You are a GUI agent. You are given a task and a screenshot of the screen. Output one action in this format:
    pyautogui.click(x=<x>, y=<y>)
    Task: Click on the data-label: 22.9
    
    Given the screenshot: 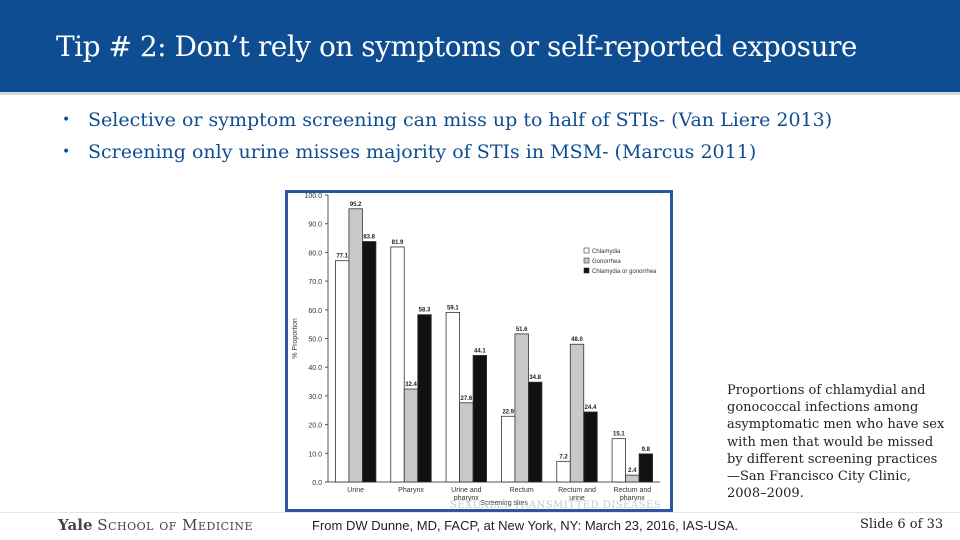 What is the action you would take?
    pyautogui.click(x=508, y=412)
    